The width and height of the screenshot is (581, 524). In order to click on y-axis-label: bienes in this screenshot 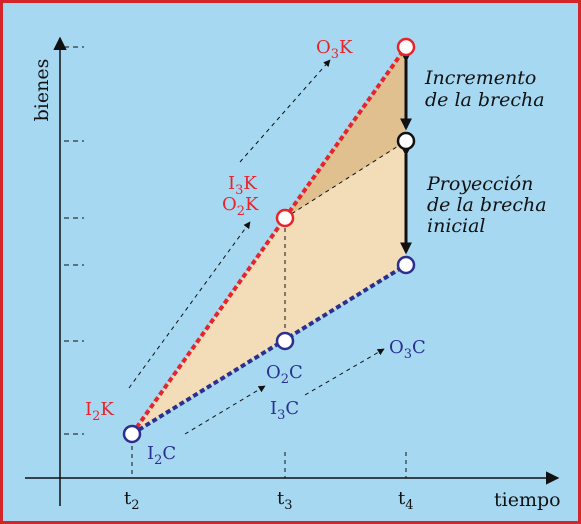, I will do `click(42, 90)`.